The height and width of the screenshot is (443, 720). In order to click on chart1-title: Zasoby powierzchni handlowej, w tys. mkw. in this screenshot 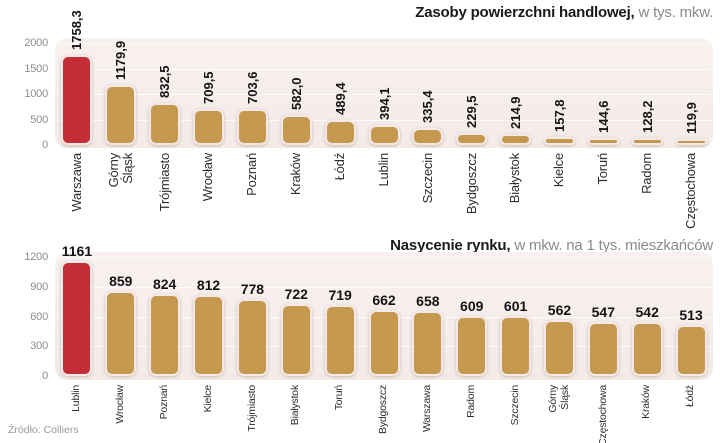, I will do `click(564, 12)`.